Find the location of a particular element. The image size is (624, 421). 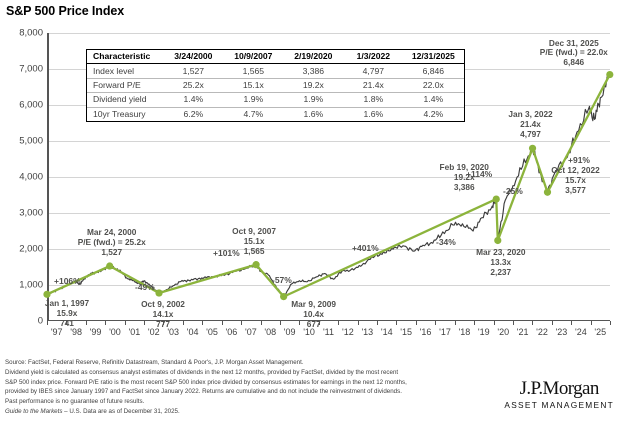

x-axis-tick-label: '25 is located at coordinates (600, 332).